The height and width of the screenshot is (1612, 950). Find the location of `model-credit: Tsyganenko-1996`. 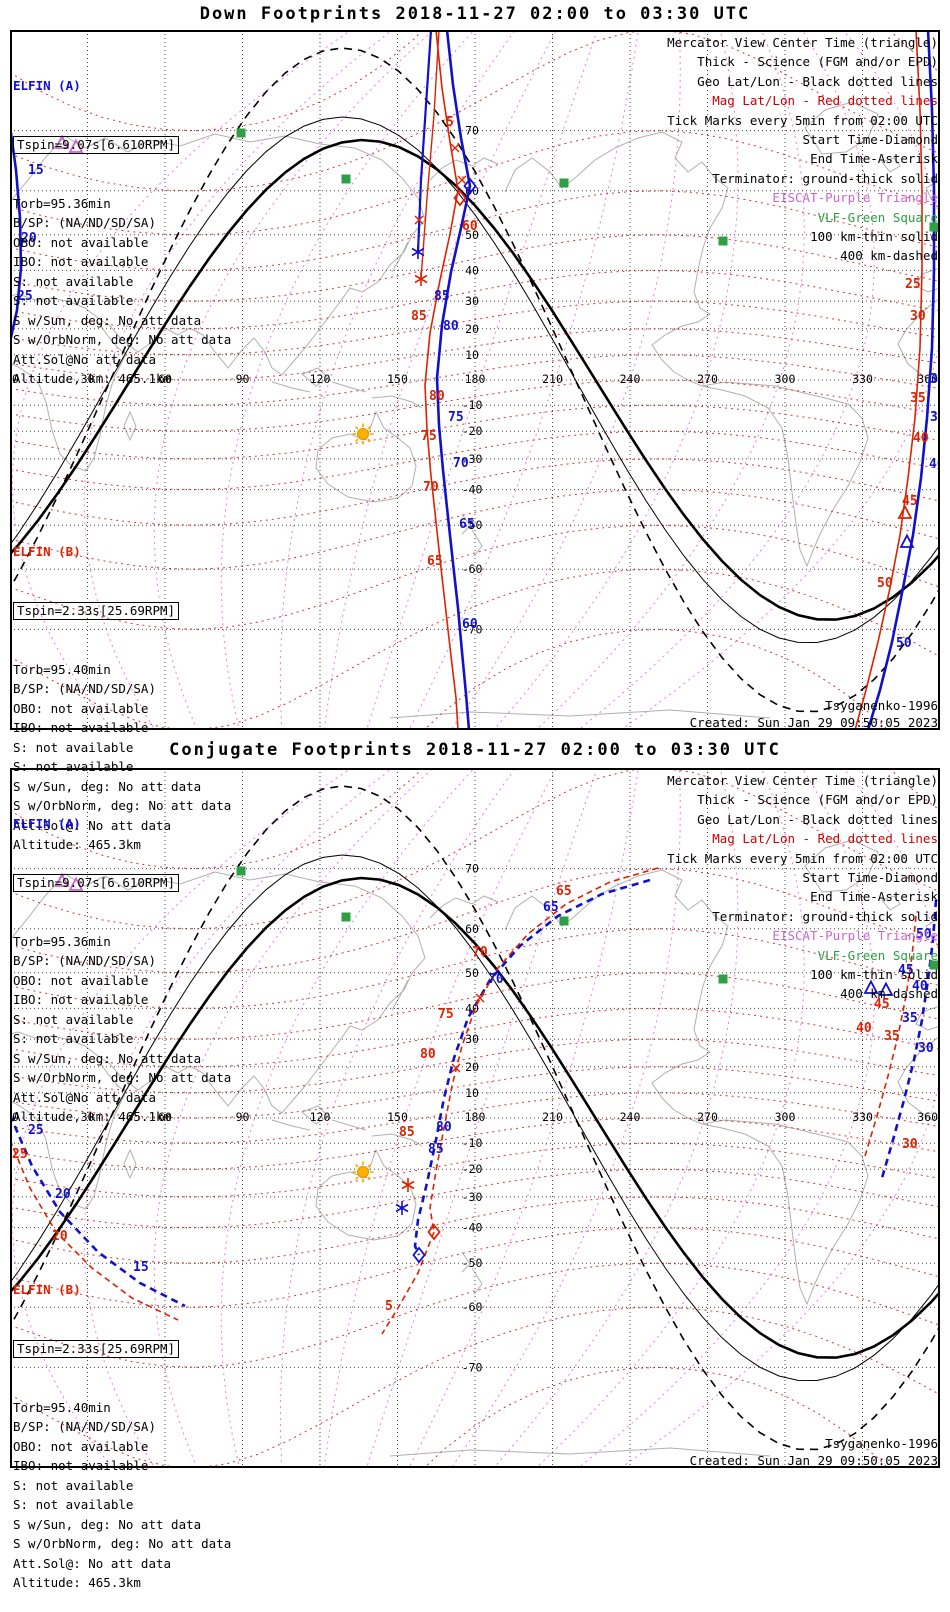

model-credit: Tsyganenko-1996 is located at coordinates (881, 1443).